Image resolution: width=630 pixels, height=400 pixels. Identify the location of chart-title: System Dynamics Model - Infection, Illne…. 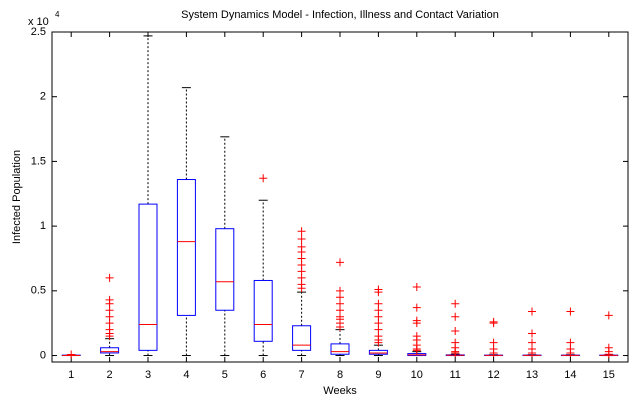
(340, 15).